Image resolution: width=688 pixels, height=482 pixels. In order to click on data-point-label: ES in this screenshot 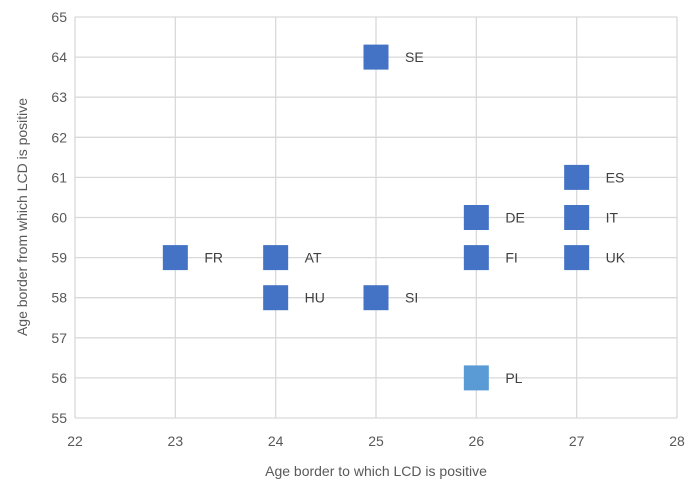, I will do `click(615, 177)`.